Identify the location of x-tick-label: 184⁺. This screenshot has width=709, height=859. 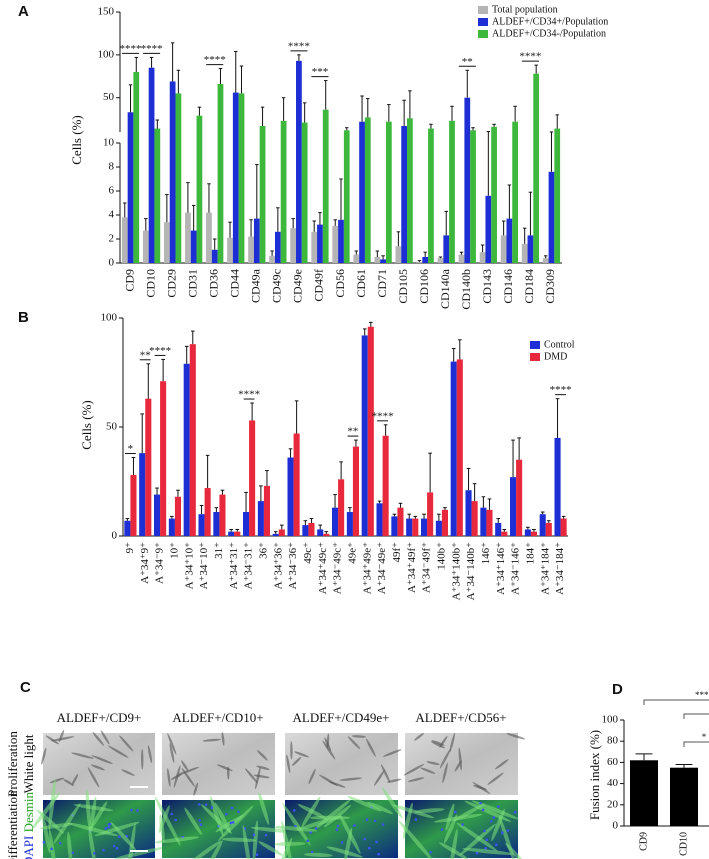
(530, 553).